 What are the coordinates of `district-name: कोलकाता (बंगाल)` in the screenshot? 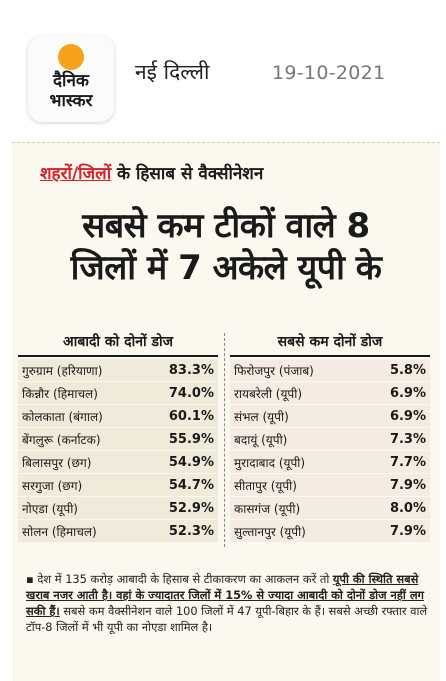 It's located at (62, 416).